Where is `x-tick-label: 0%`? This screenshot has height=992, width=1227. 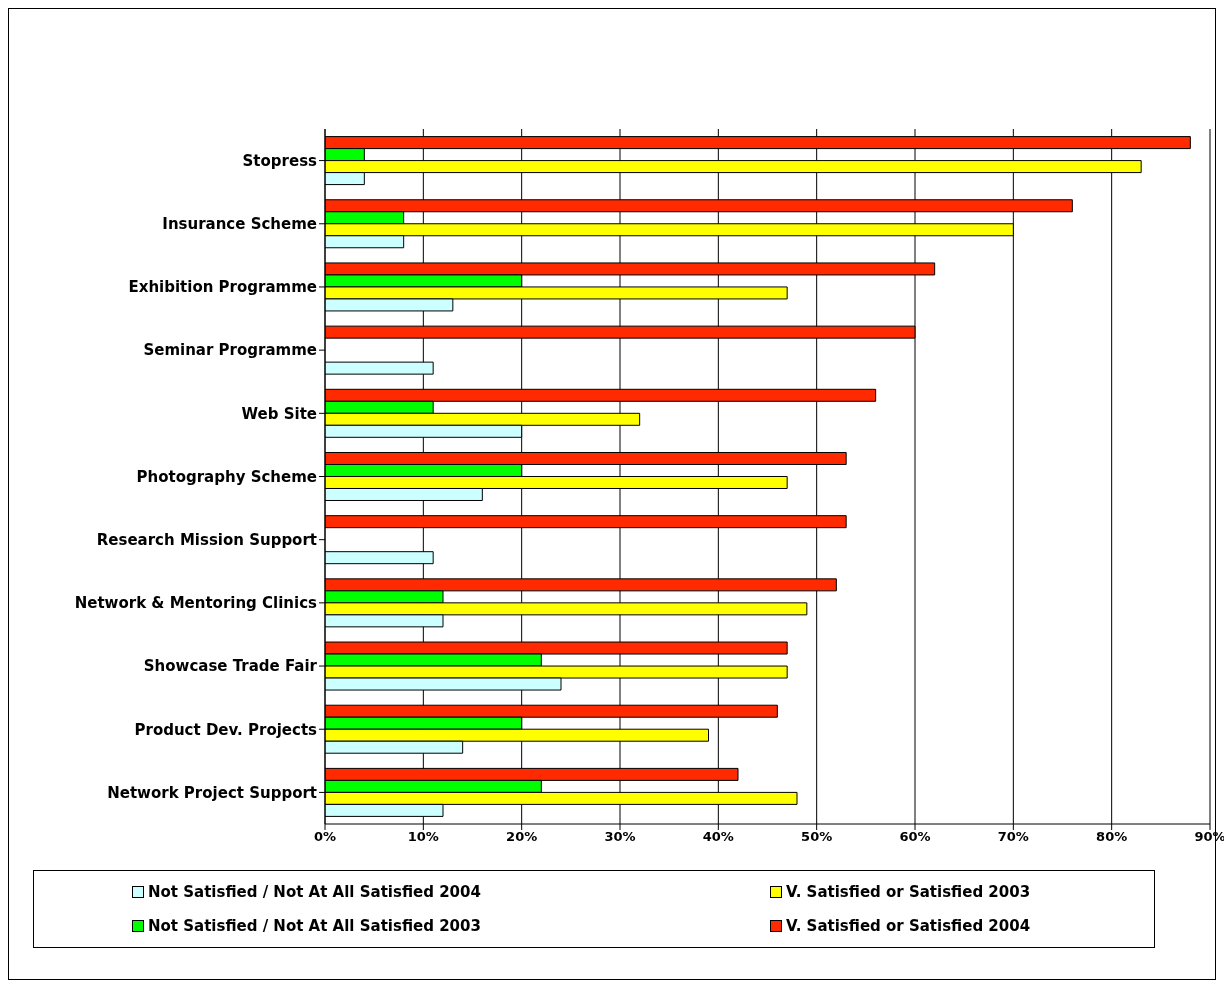
x-tick-label: 0% is located at coordinates (325, 837).